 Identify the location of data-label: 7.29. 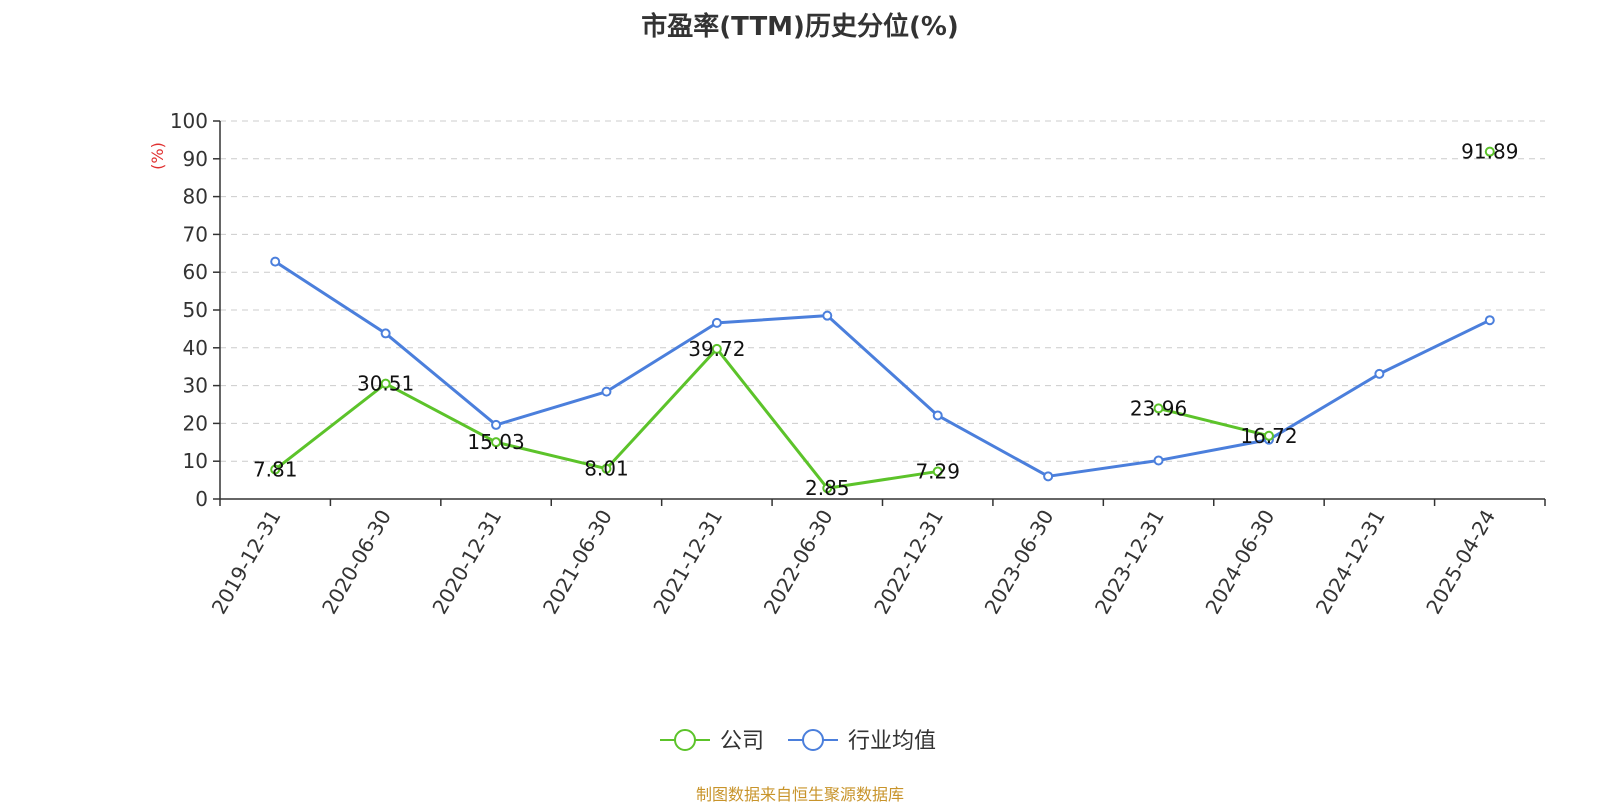
(937, 471).